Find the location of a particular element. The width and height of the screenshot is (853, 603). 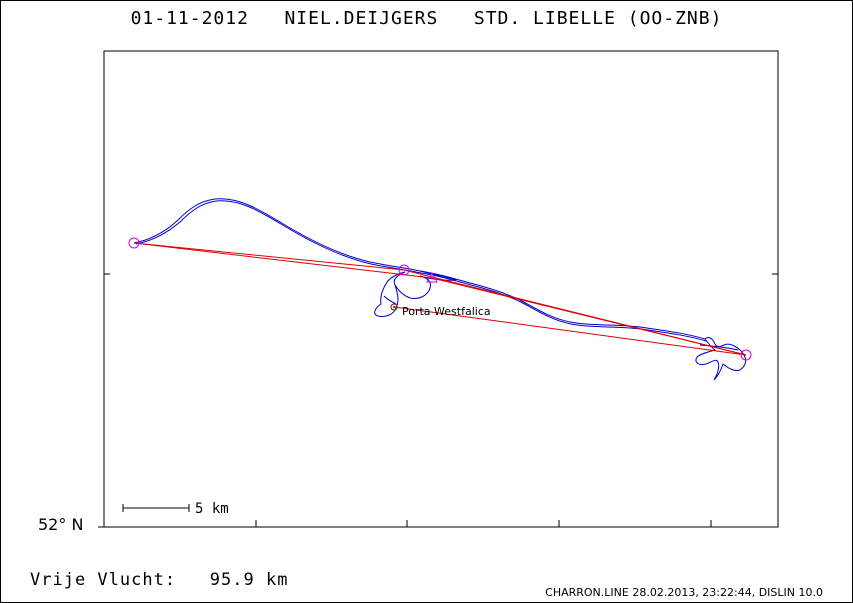

latitude-label: 52° N is located at coordinates (61, 524).